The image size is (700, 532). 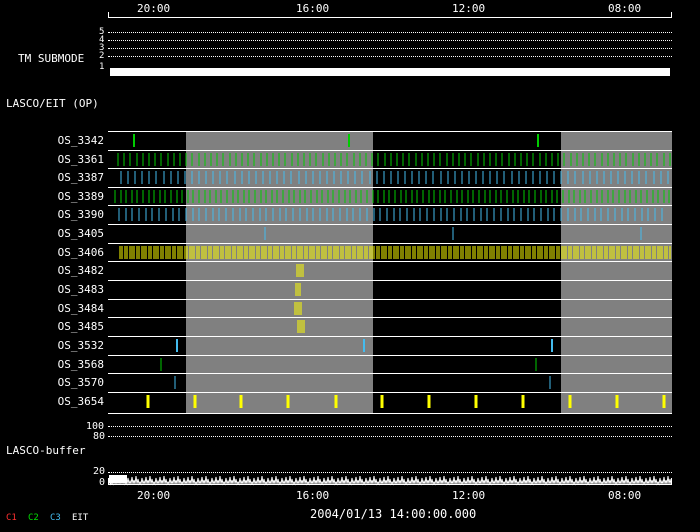 What do you see at coordinates (52, 103) in the screenshot?
I see `lasco-eit-op-label: LASCO/EIT (OP)` at bounding box center [52, 103].